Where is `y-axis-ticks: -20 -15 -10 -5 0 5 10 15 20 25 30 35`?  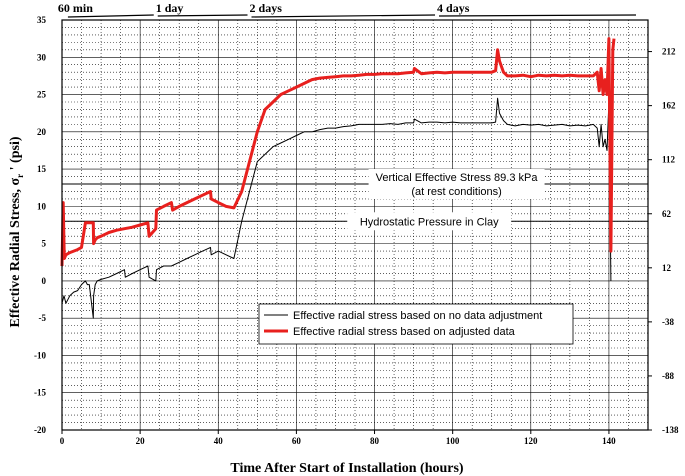
y-axis-ticks: -20 -15 -10 -5 0 5 10 15 20 25 30 35 is located at coordinates (40, 225).